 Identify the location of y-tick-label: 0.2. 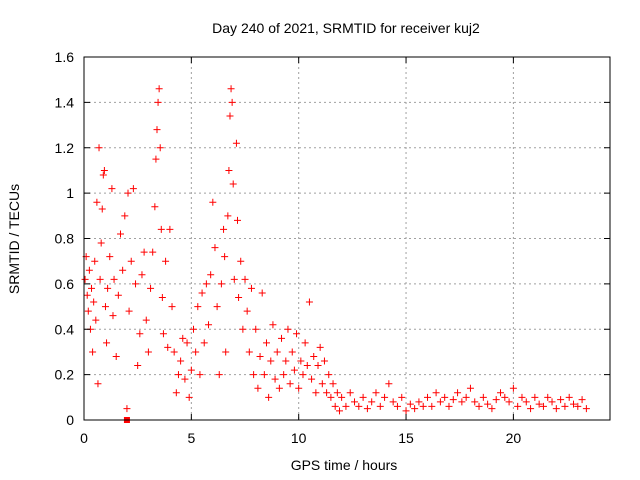
(65, 375).